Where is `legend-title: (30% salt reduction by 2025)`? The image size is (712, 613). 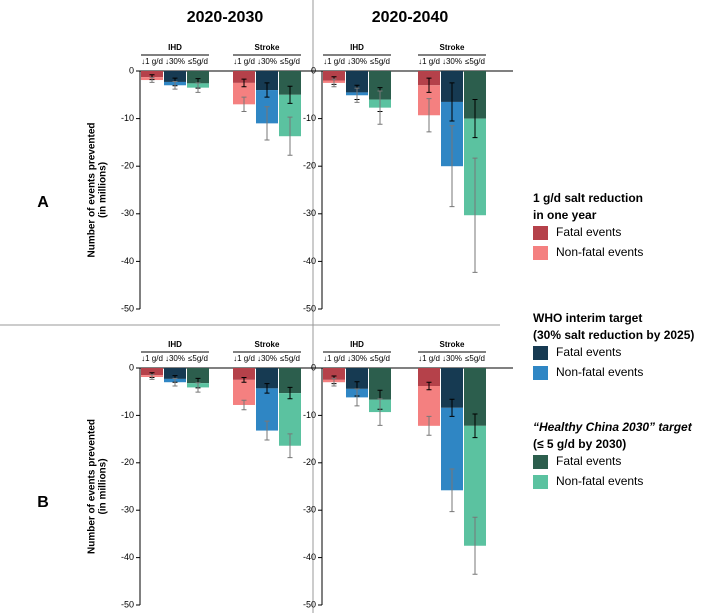
legend-title: (30% salt reduction by 2025) is located at coordinates (613, 335).